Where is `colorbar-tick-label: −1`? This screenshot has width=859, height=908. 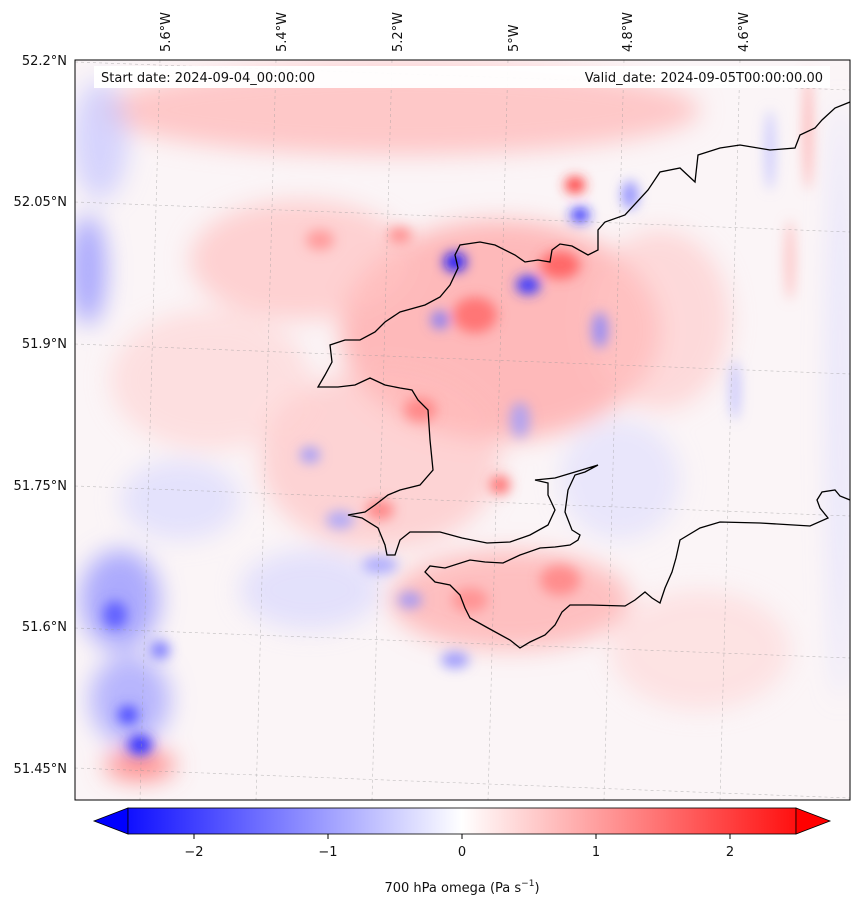 colorbar-tick-label: −1 is located at coordinates (327, 852).